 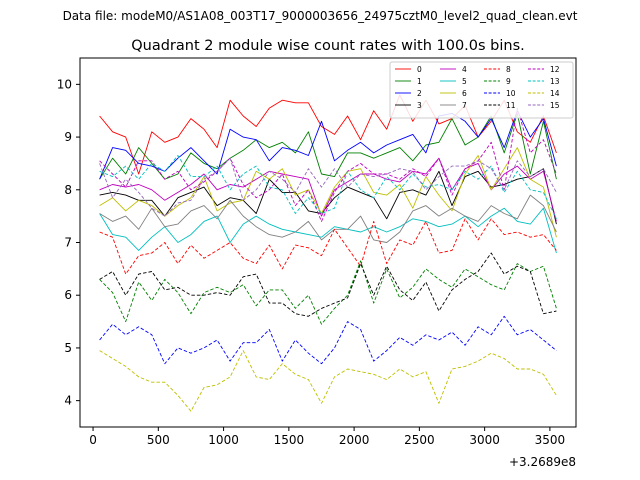 I want to click on x-tick-label: 2500, so click(x=419, y=440).